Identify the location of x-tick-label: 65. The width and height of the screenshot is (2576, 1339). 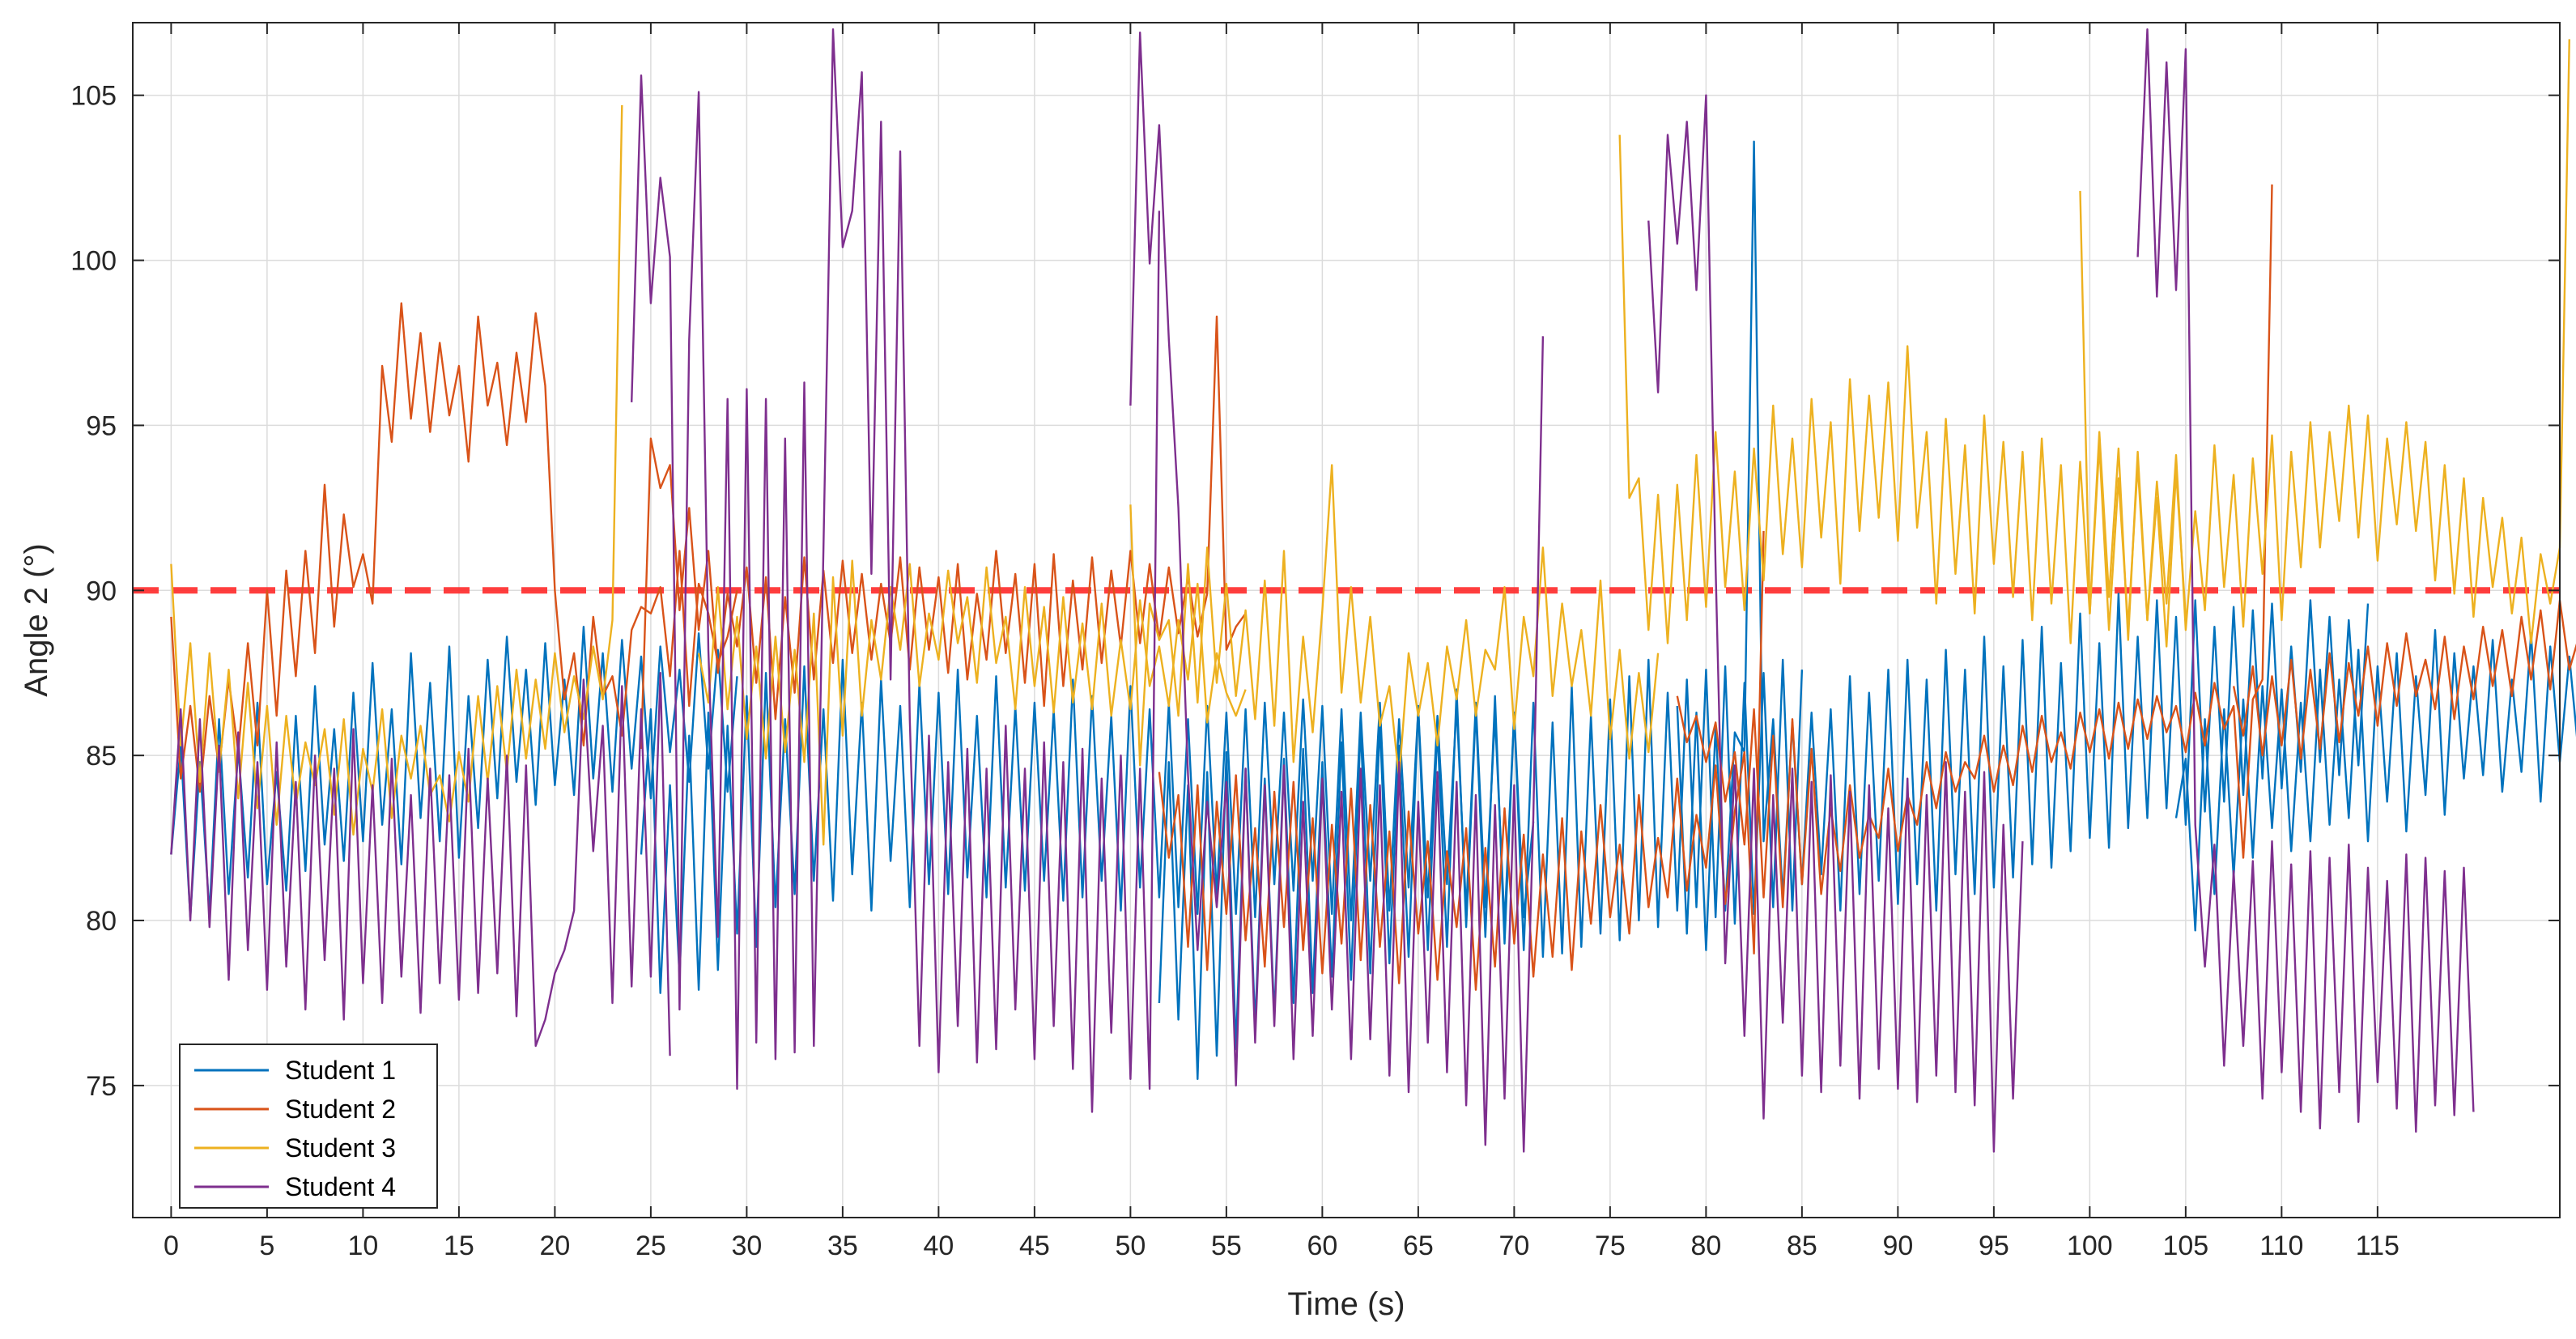
(1418, 1246).